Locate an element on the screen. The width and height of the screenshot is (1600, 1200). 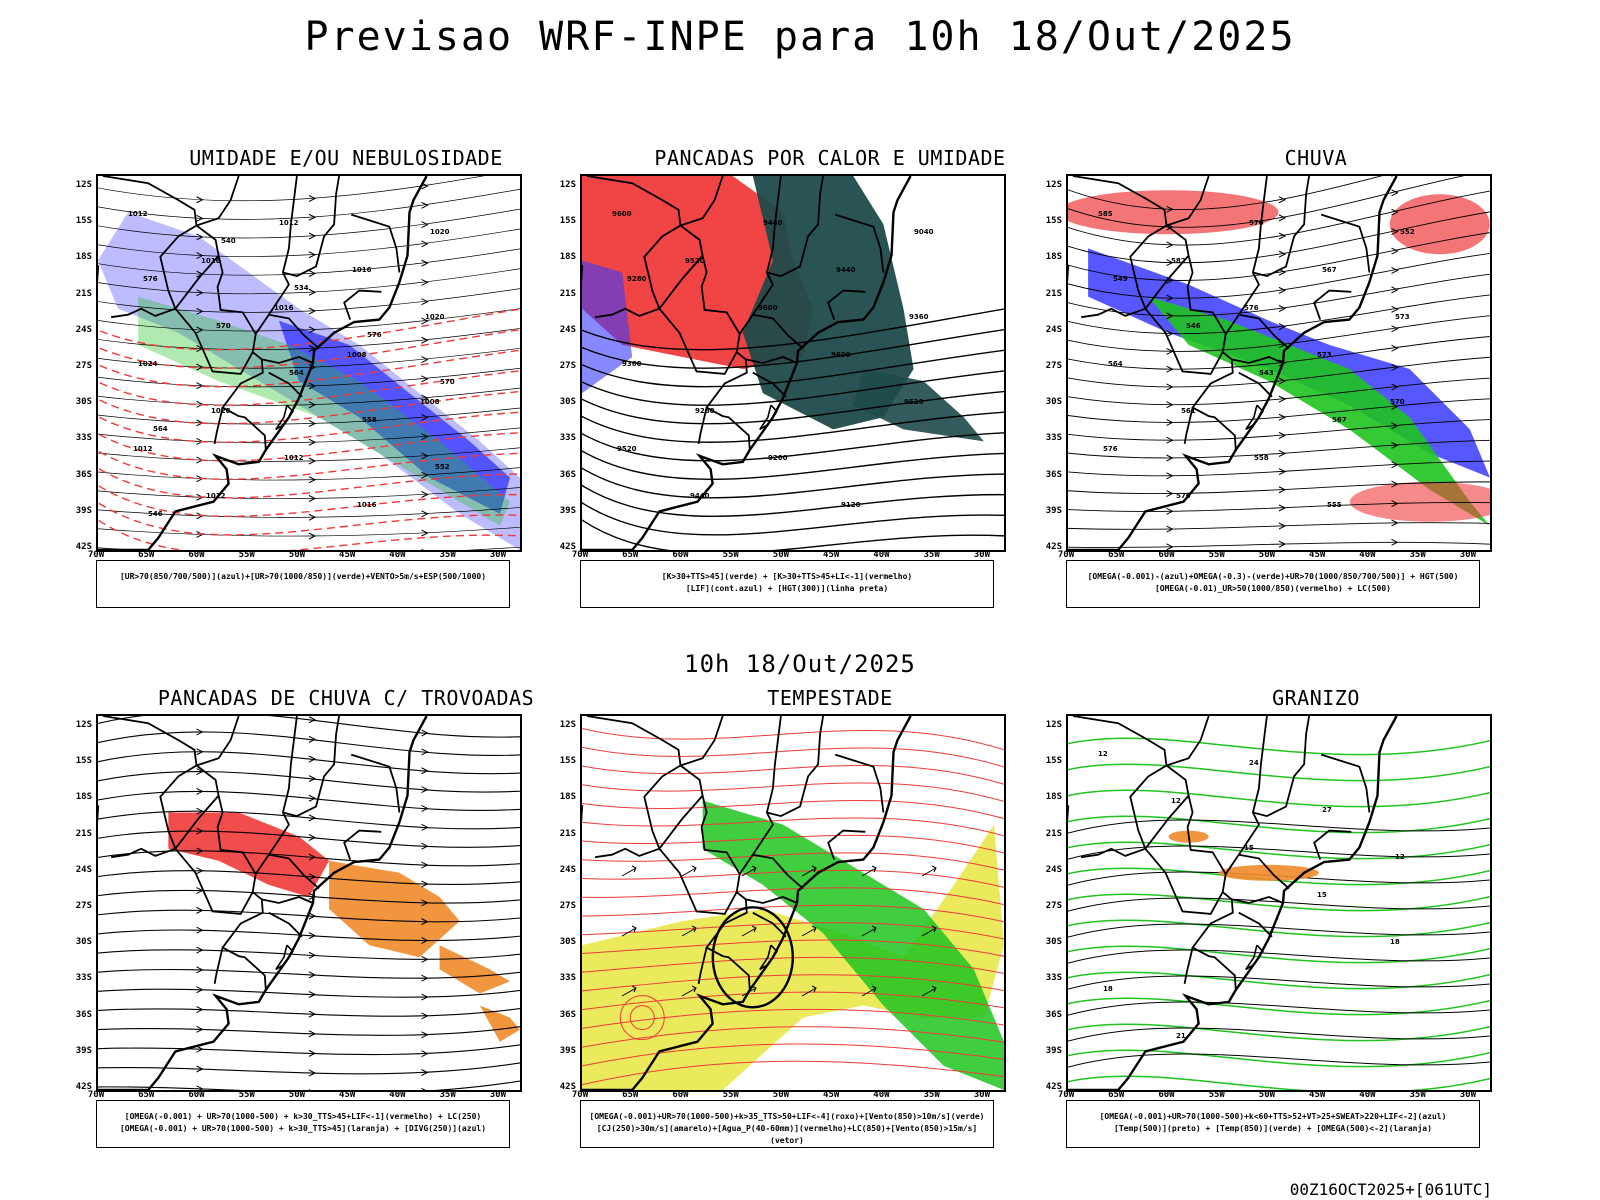
contour-label: 552 is located at coordinates (1407, 232).